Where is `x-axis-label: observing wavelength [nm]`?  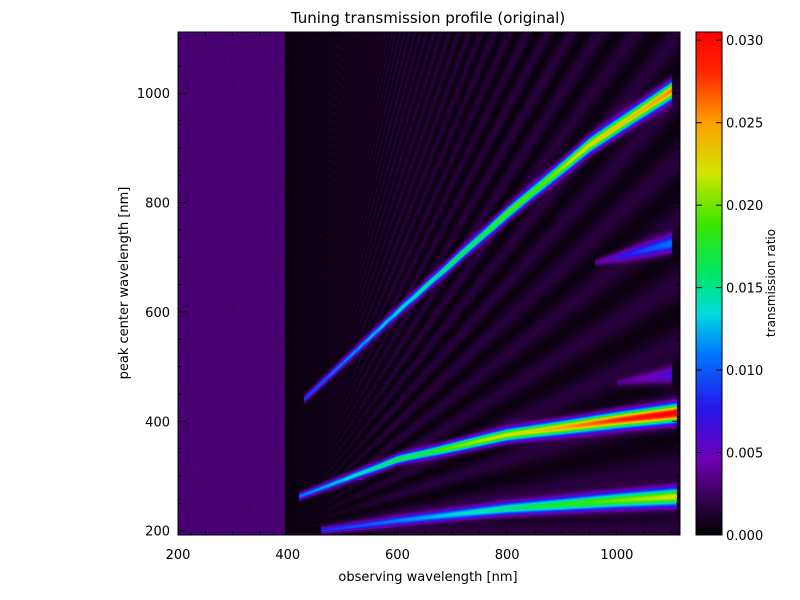
x-axis-label: observing wavelength [nm] is located at coordinates (427, 577).